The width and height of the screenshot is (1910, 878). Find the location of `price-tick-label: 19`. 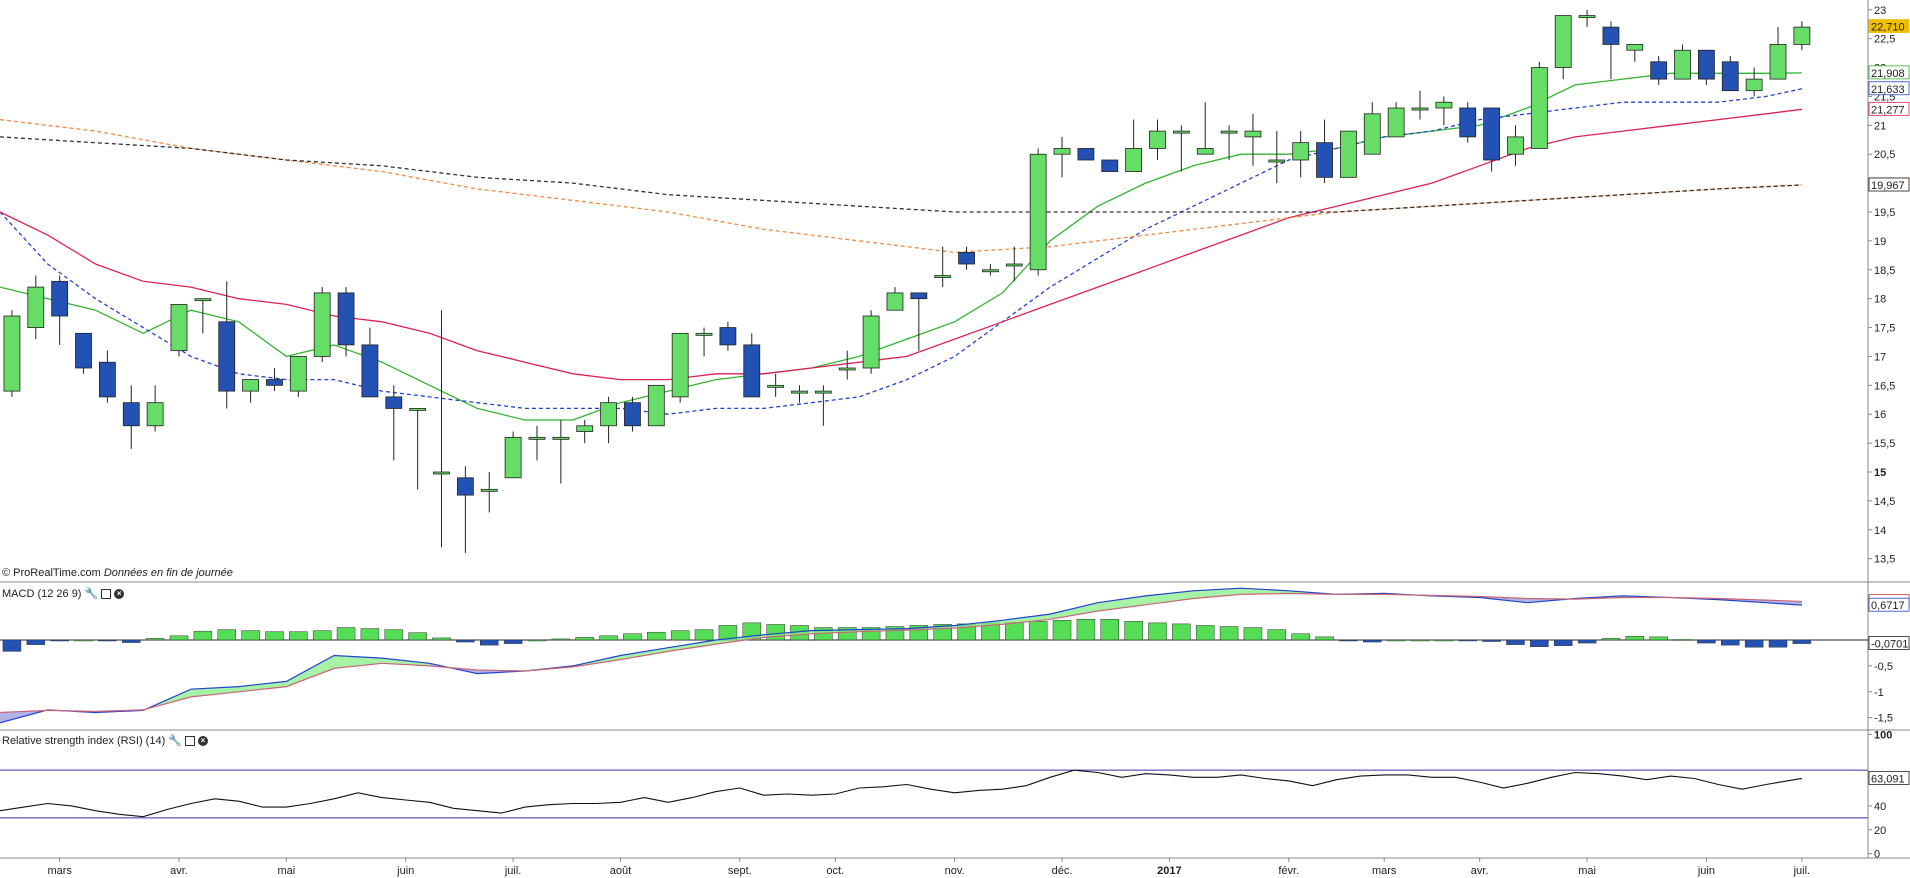

price-tick-label: 19 is located at coordinates (1880, 242).